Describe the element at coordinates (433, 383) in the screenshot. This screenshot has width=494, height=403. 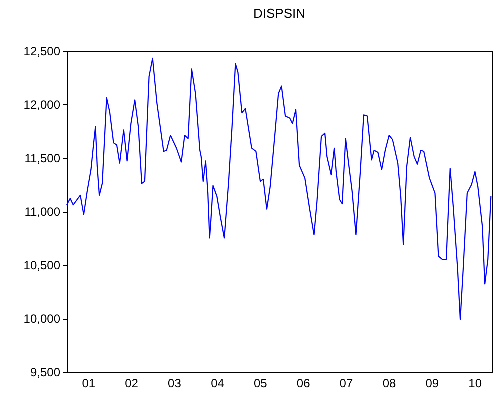
I see `x-tick-label: 09` at that location.